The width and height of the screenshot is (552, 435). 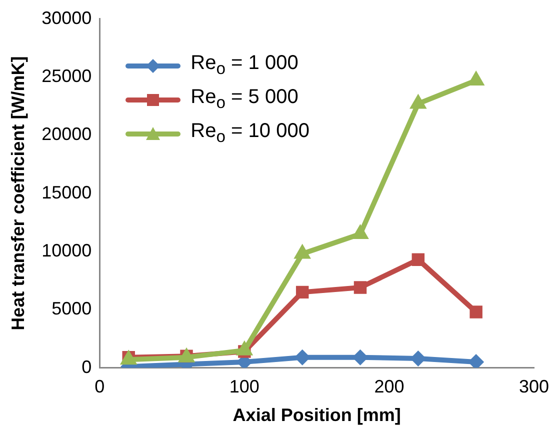 What do you see at coordinates (534, 386) in the screenshot?
I see `x-tick-label: 300` at bounding box center [534, 386].